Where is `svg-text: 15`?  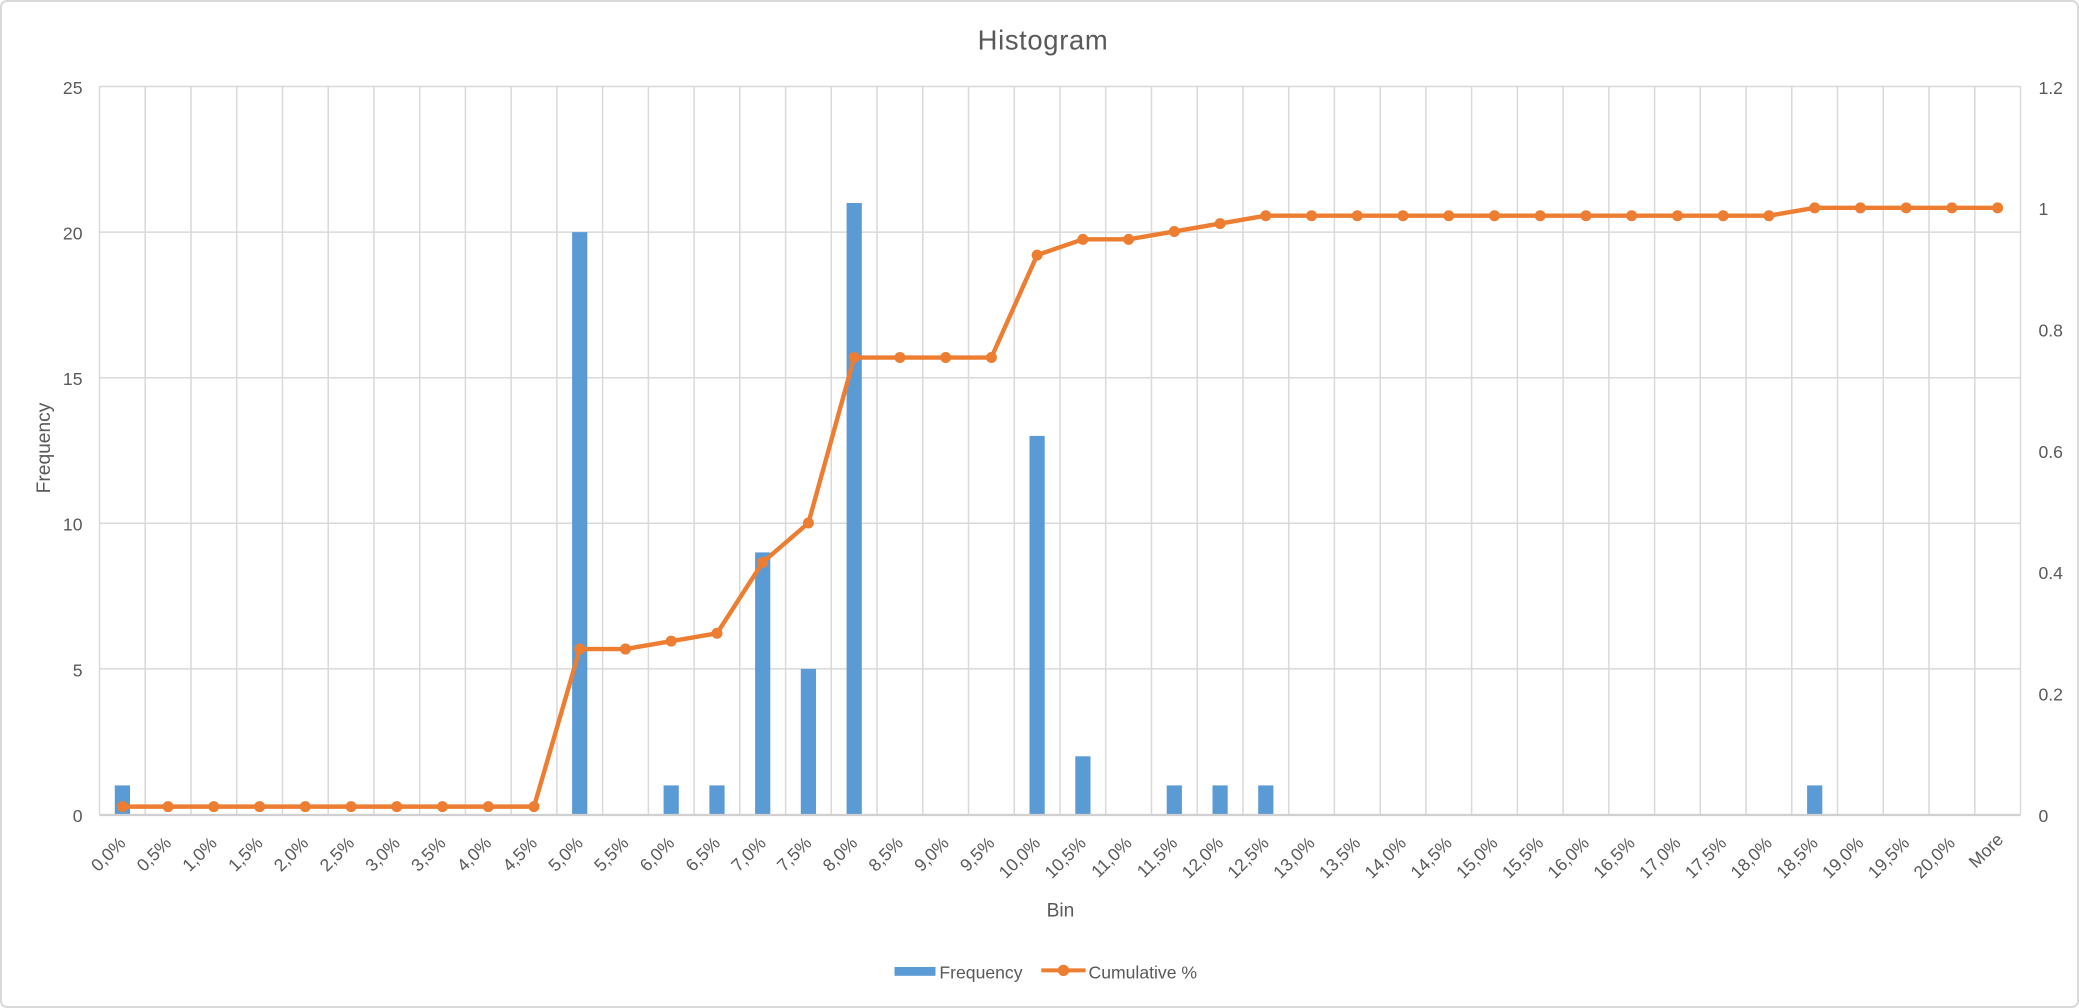 svg-text: 15 is located at coordinates (73, 379).